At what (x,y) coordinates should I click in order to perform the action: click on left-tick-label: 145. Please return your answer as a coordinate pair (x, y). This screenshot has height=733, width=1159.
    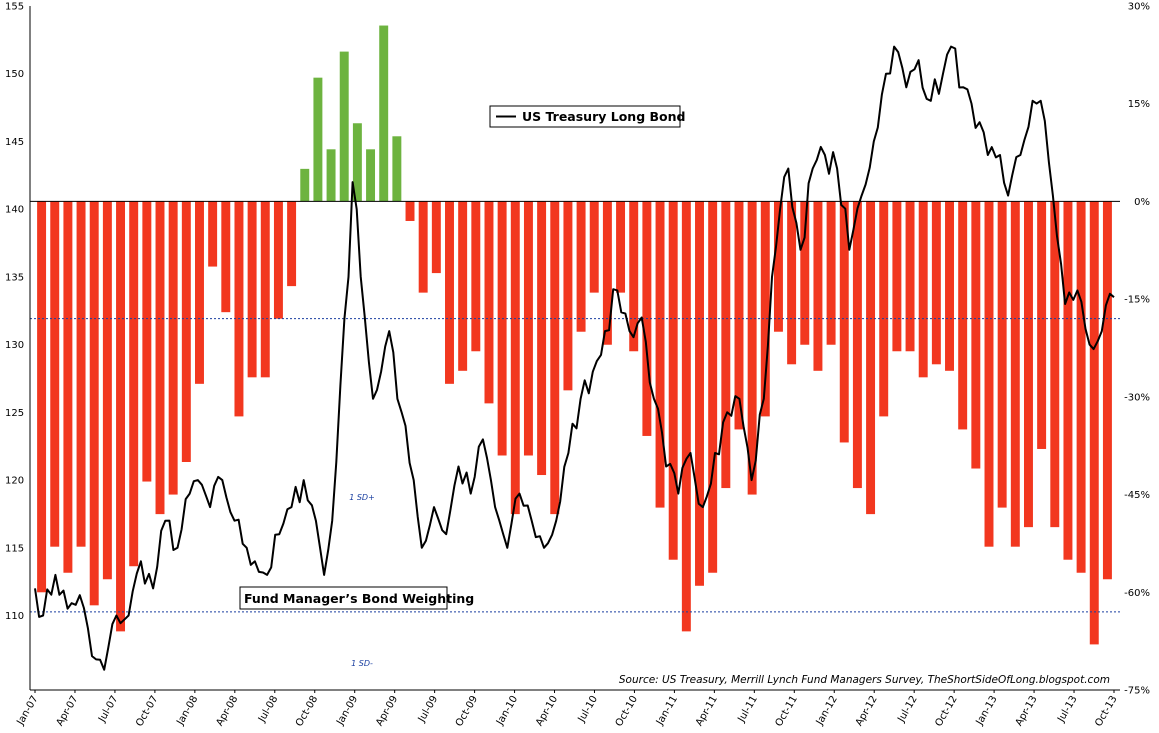
    Looking at the image, I should click on (14, 142).